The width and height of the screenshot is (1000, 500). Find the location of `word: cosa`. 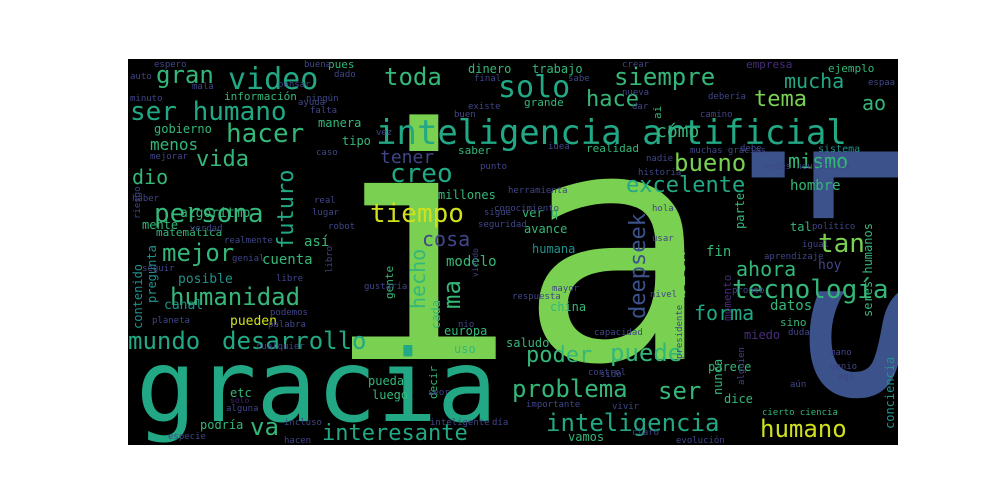

word: cosa is located at coordinates (446, 239).